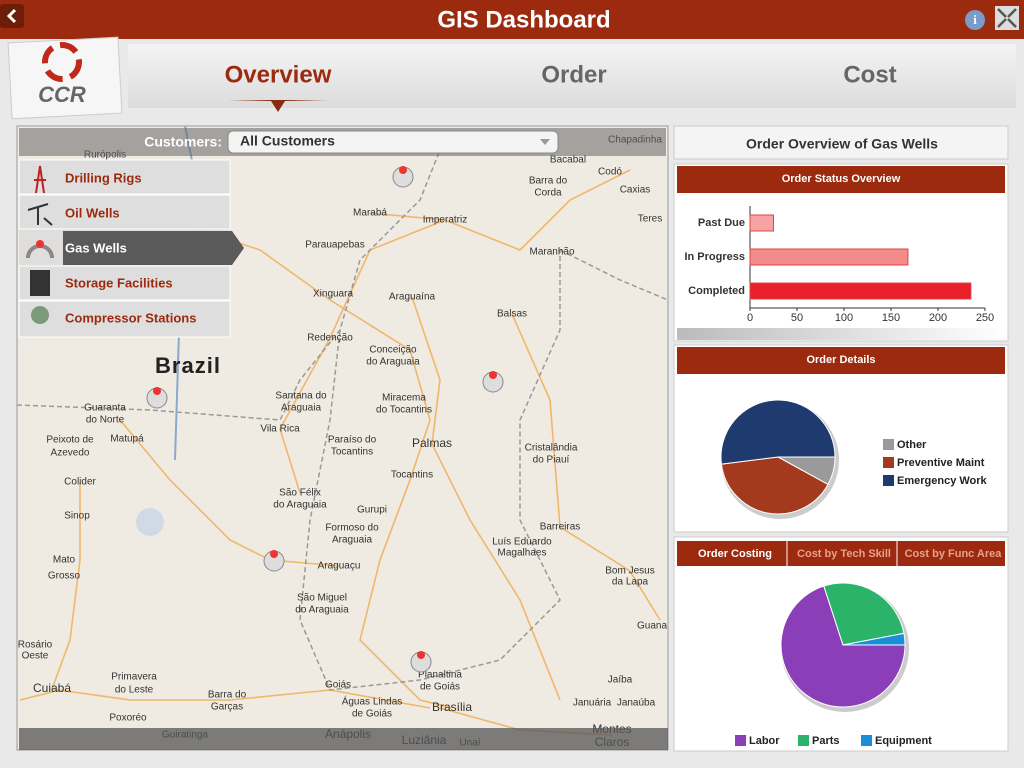  What do you see at coordinates (764, 741) in the screenshot?
I see `legend-label: Labor` at bounding box center [764, 741].